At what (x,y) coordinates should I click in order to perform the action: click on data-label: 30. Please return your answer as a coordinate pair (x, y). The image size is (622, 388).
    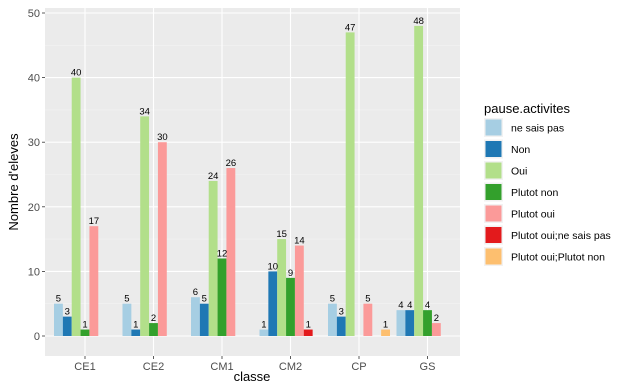
    Looking at the image, I should click on (162, 137).